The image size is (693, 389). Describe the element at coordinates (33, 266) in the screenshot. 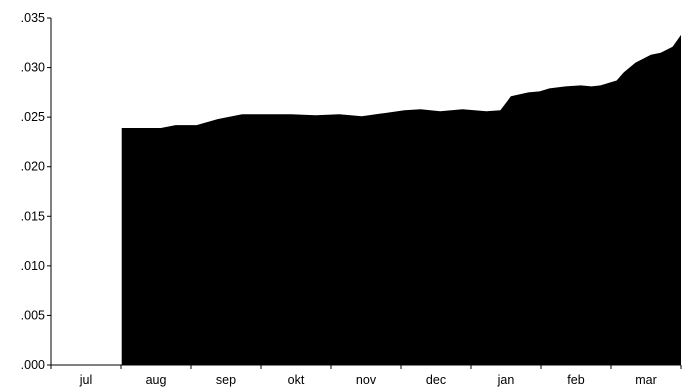

I see `y-tick-label: .010` at that location.